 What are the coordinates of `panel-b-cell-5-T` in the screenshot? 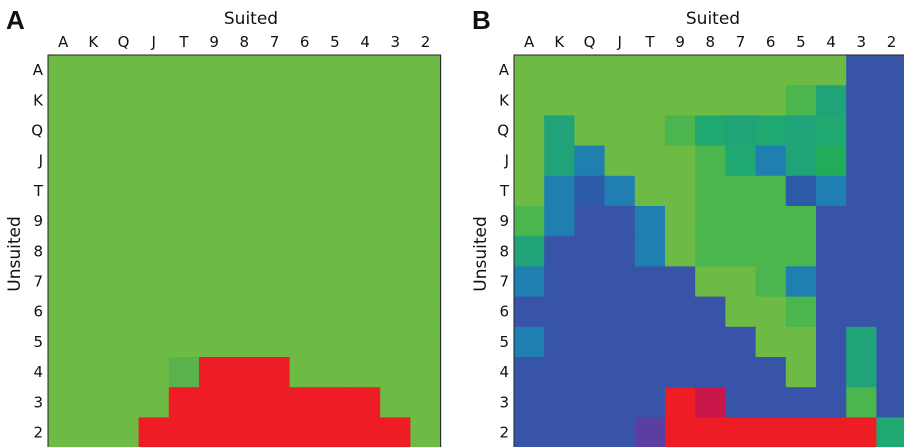 It's located at (650, 342).